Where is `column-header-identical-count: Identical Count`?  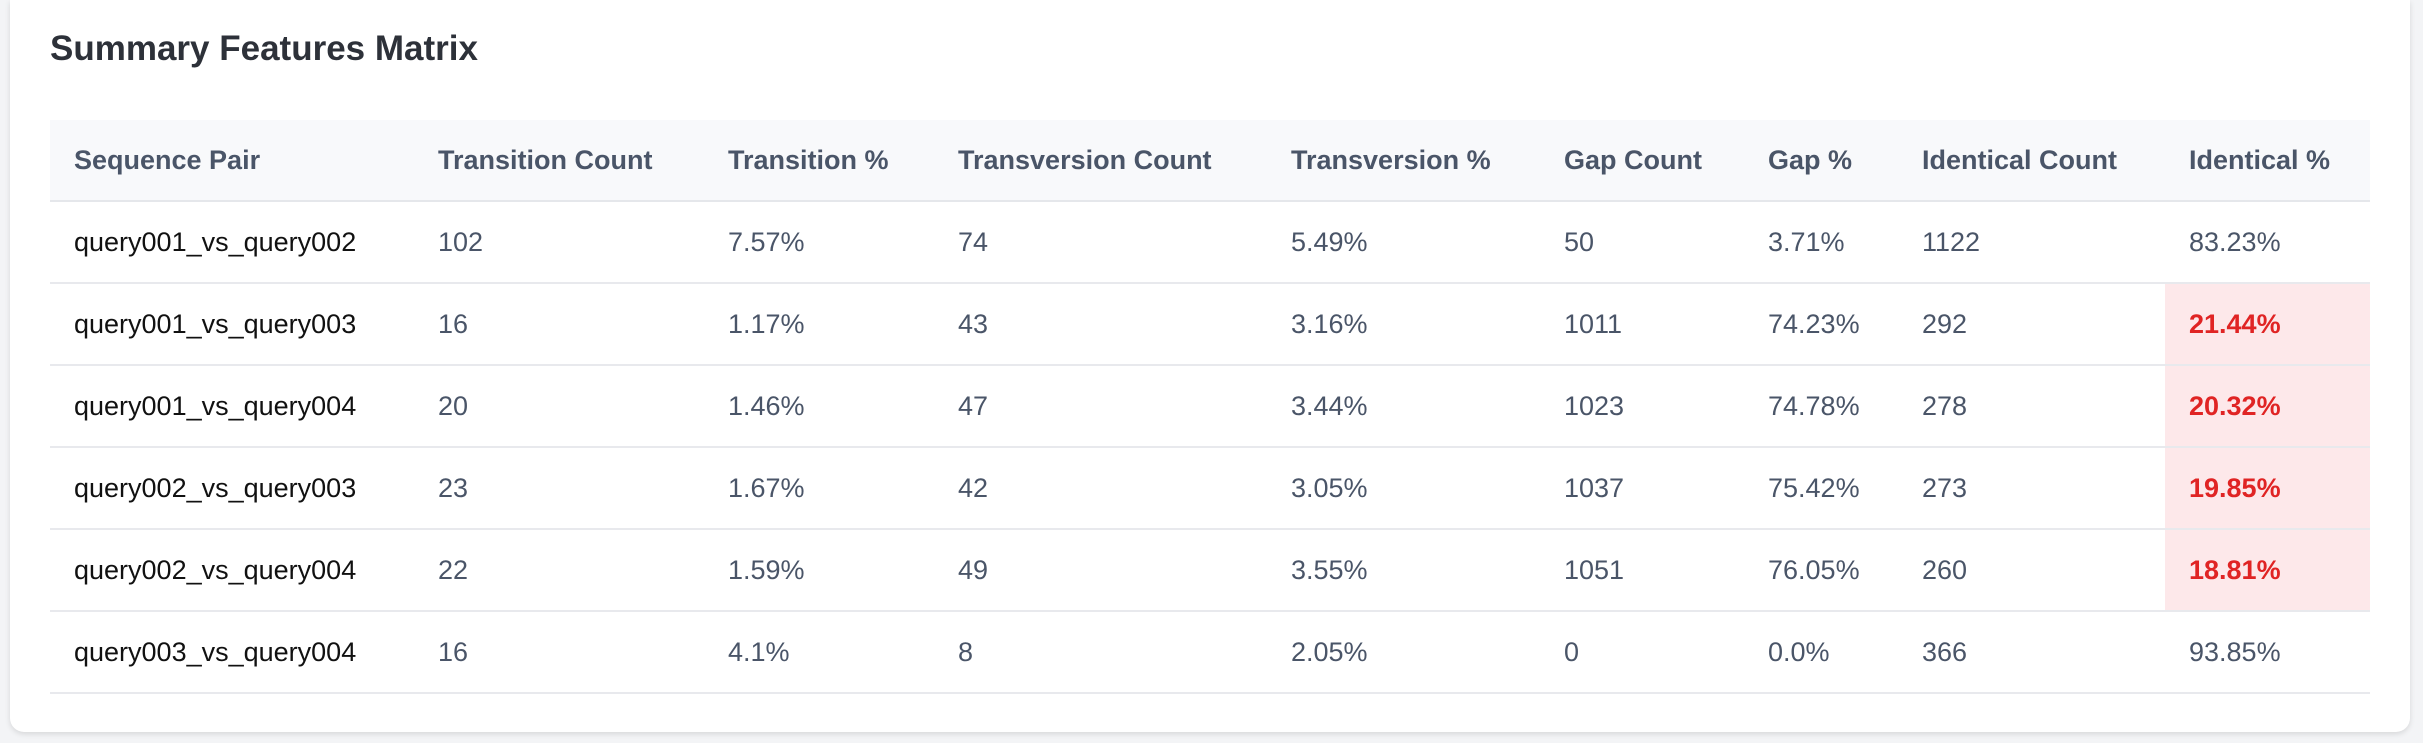
column-header-identical-count: Identical Count is located at coordinates (2031, 161).